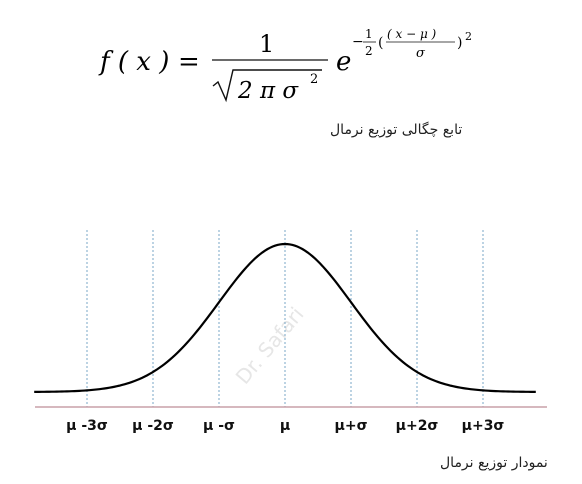  I want to click on formula-radical-sign, so click(267, 86).